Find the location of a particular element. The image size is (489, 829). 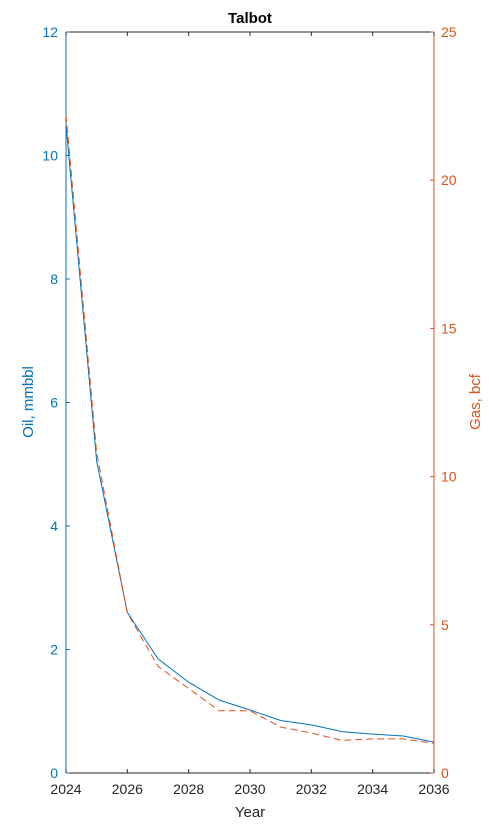

y-right-tick-label: 5 is located at coordinates (445, 625).